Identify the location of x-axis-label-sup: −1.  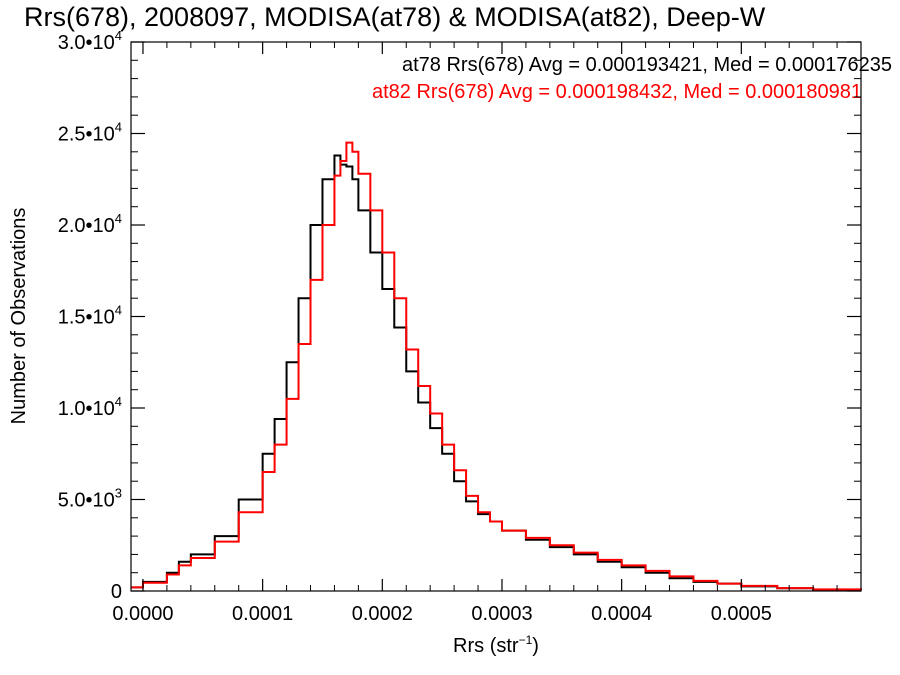
(526, 640).